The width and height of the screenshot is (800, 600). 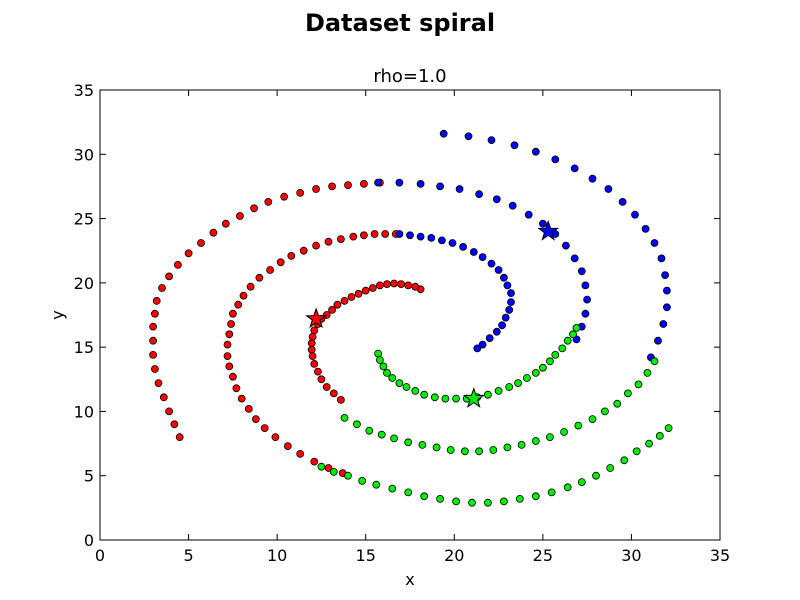 I want to click on axes-title: rho=1.0, so click(x=409, y=76).